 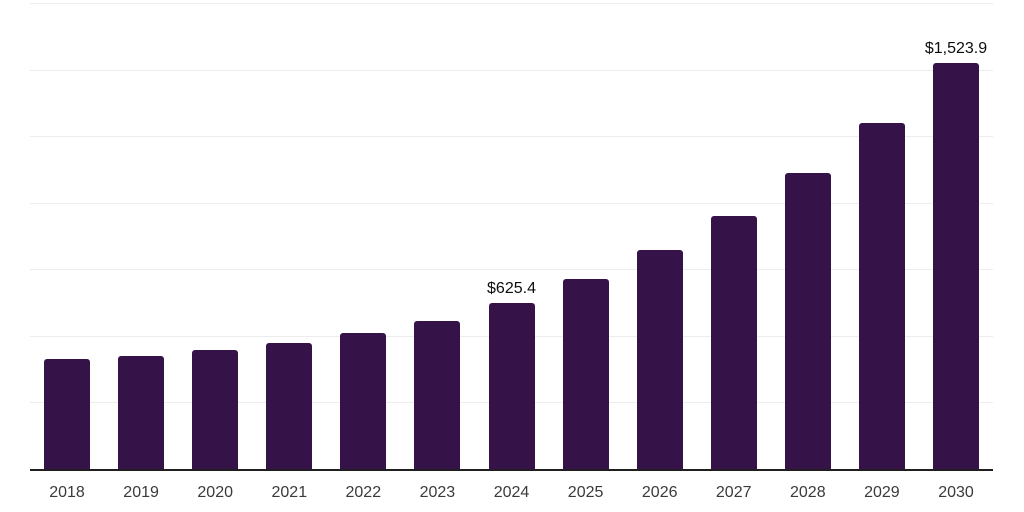 I want to click on bar-2026, so click(x=659, y=359).